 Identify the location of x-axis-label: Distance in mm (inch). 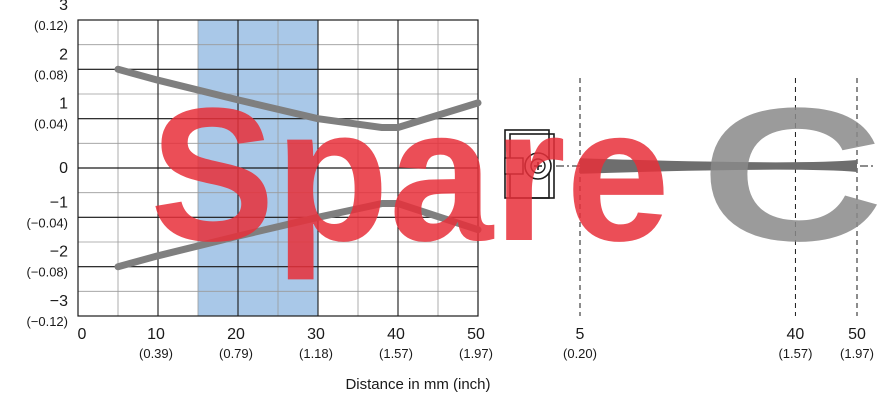
(417, 384).